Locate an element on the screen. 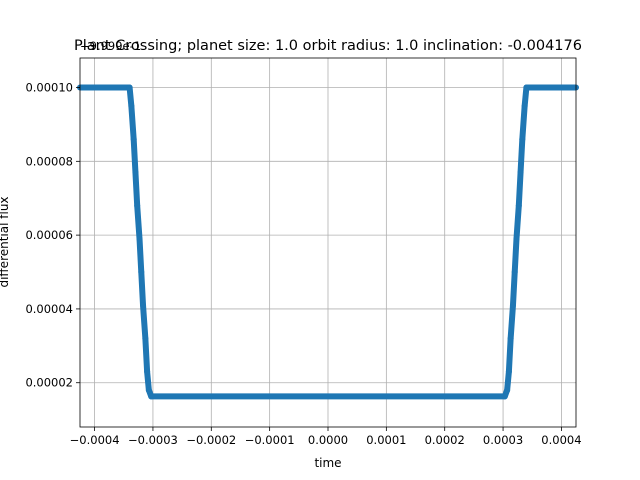 Image resolution: width=640 pixels, height=480 pixels. y-offset-label: +9.999e-1 is located at coordinates (110, 46).